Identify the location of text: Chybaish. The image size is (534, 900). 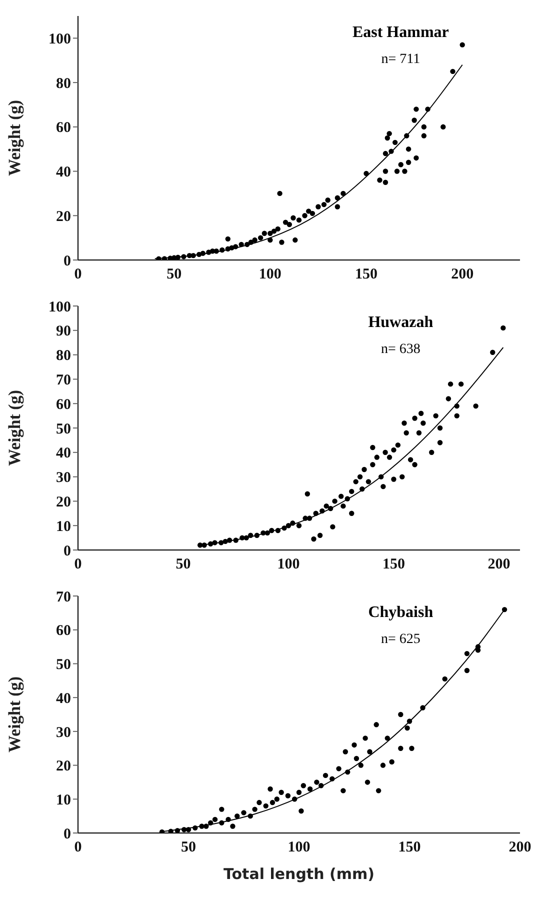
(400, 613).